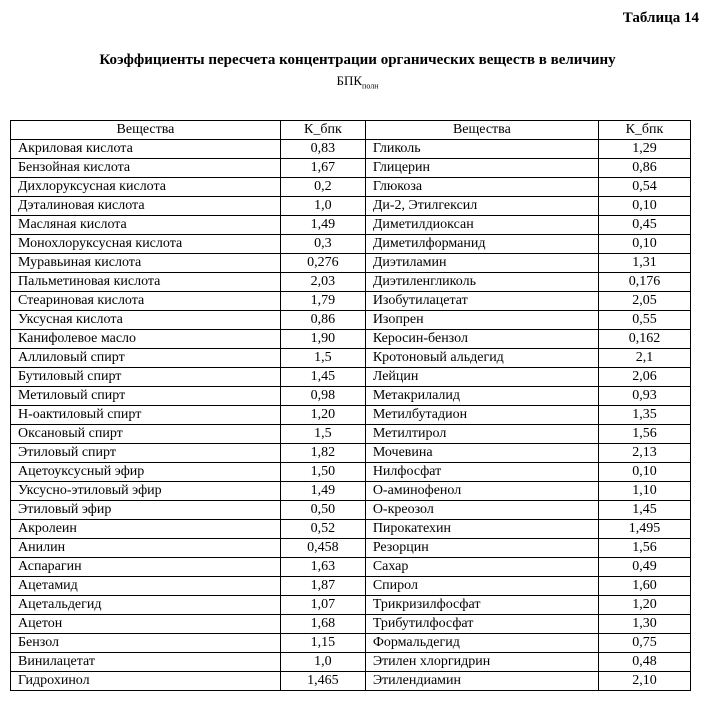 This screenshot has width=715, height=702. I want to click on table-row: Этиловый эфир 0,50 О-креозол 1,45, so click(351, 510).